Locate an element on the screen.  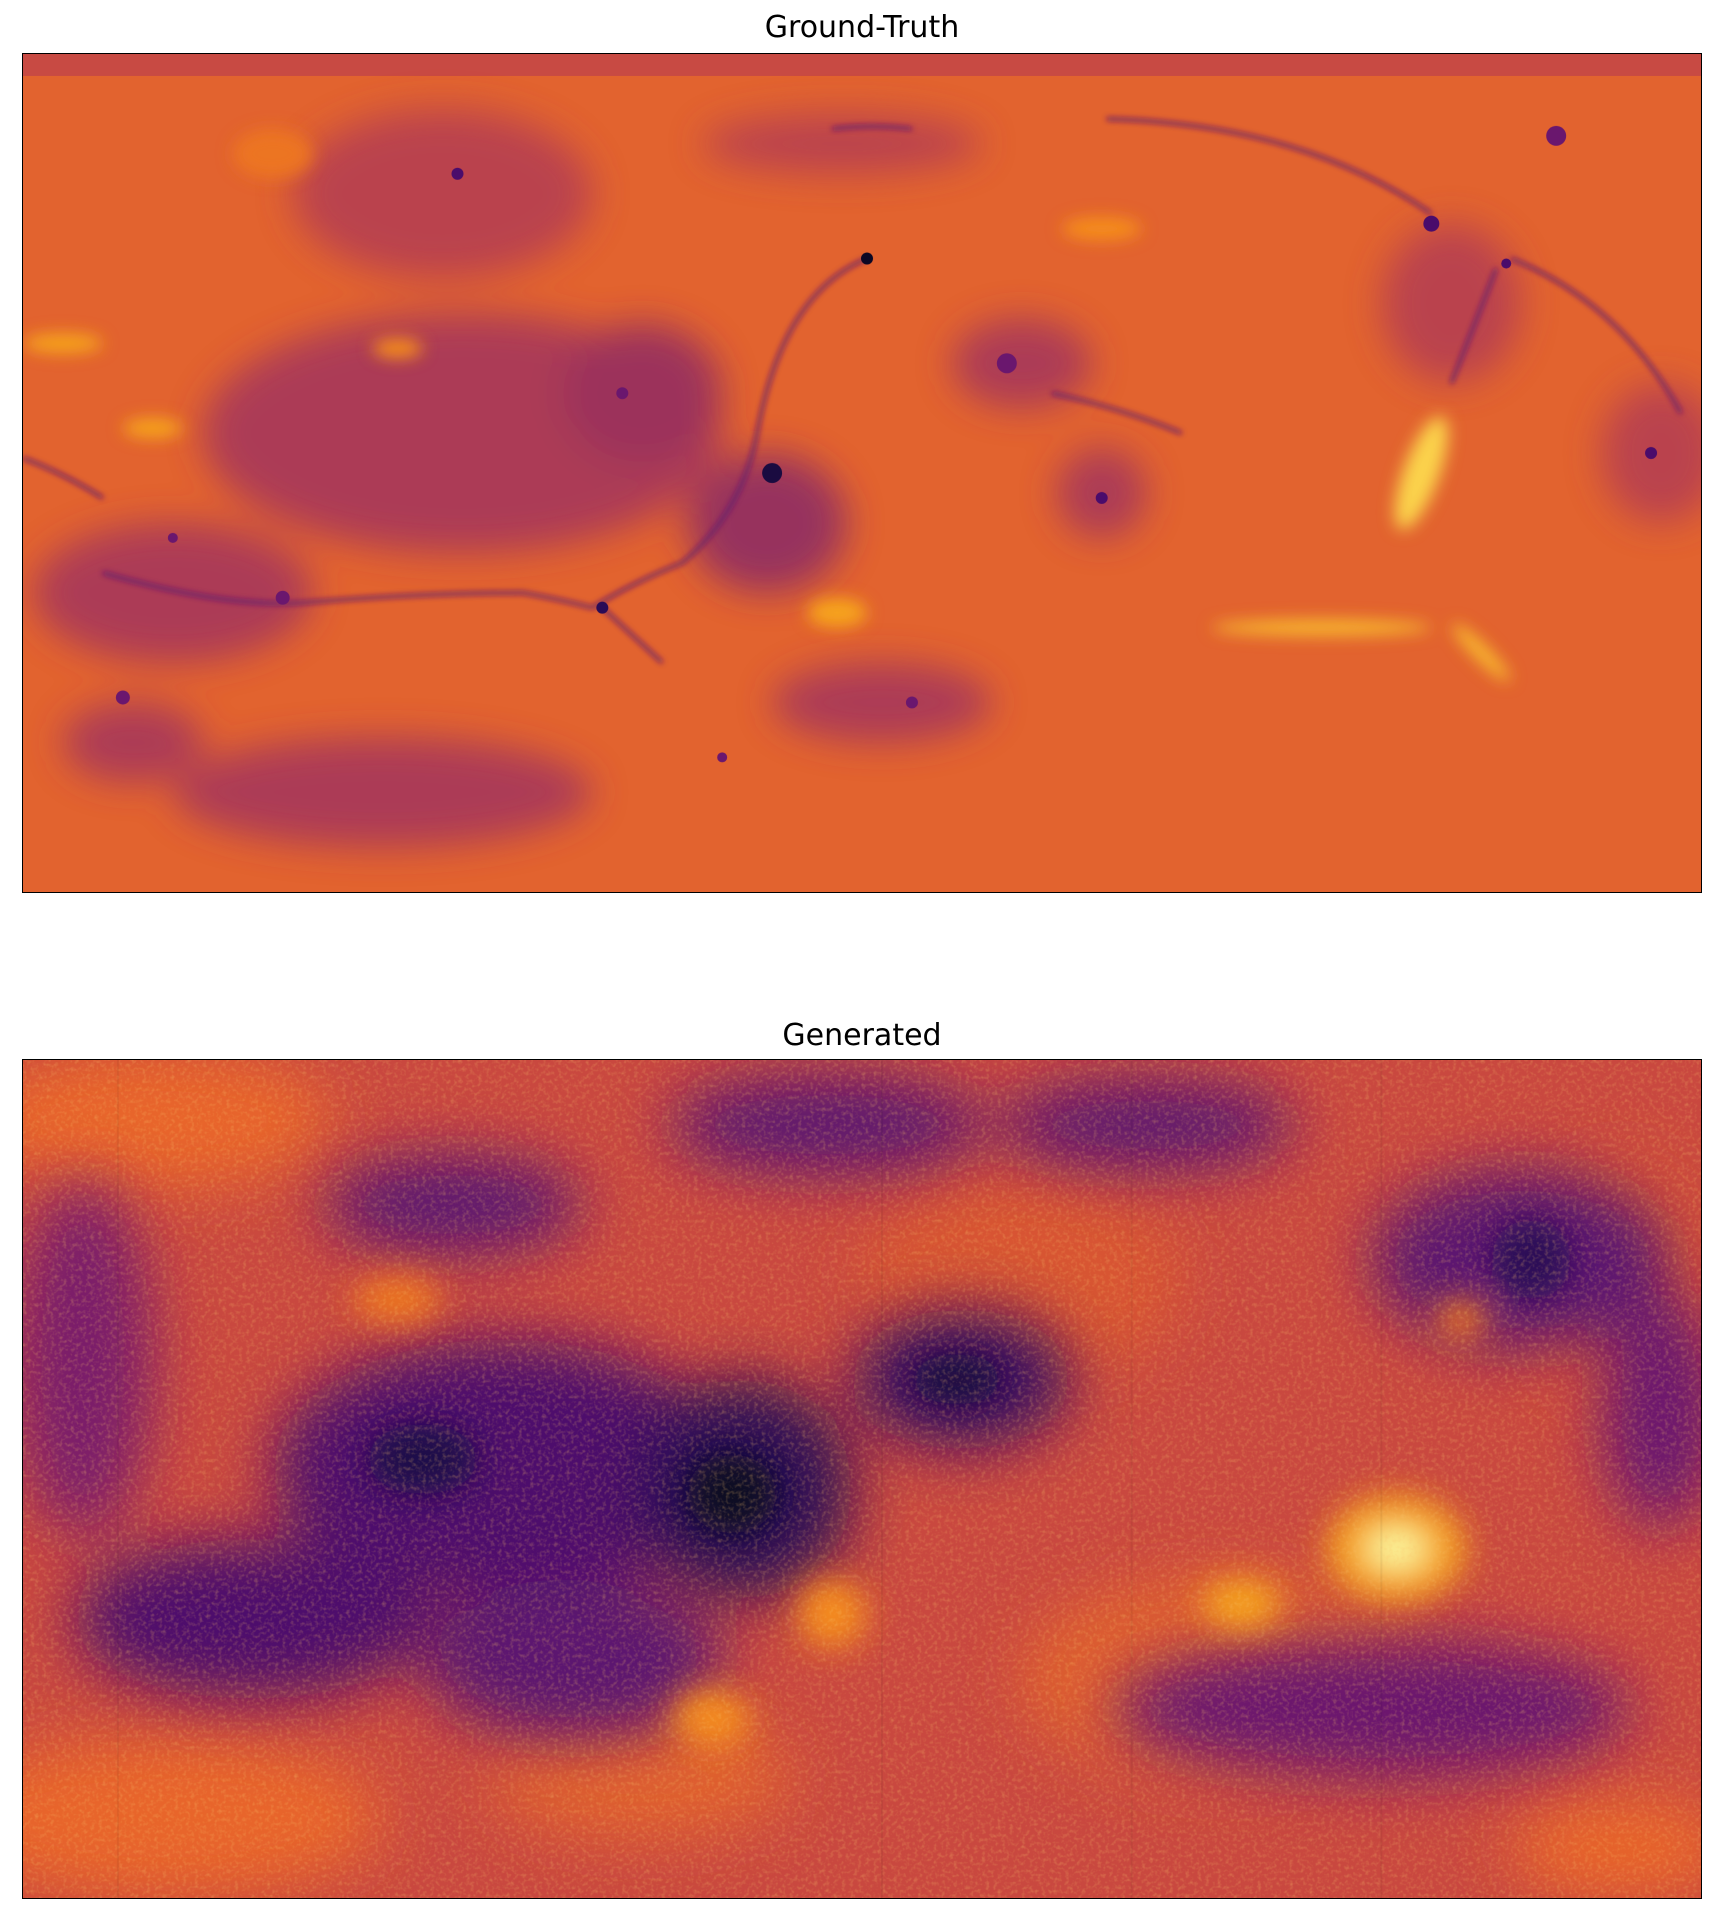
ground-truth-title: Ground-Truth is located at coordinates (862, 27).